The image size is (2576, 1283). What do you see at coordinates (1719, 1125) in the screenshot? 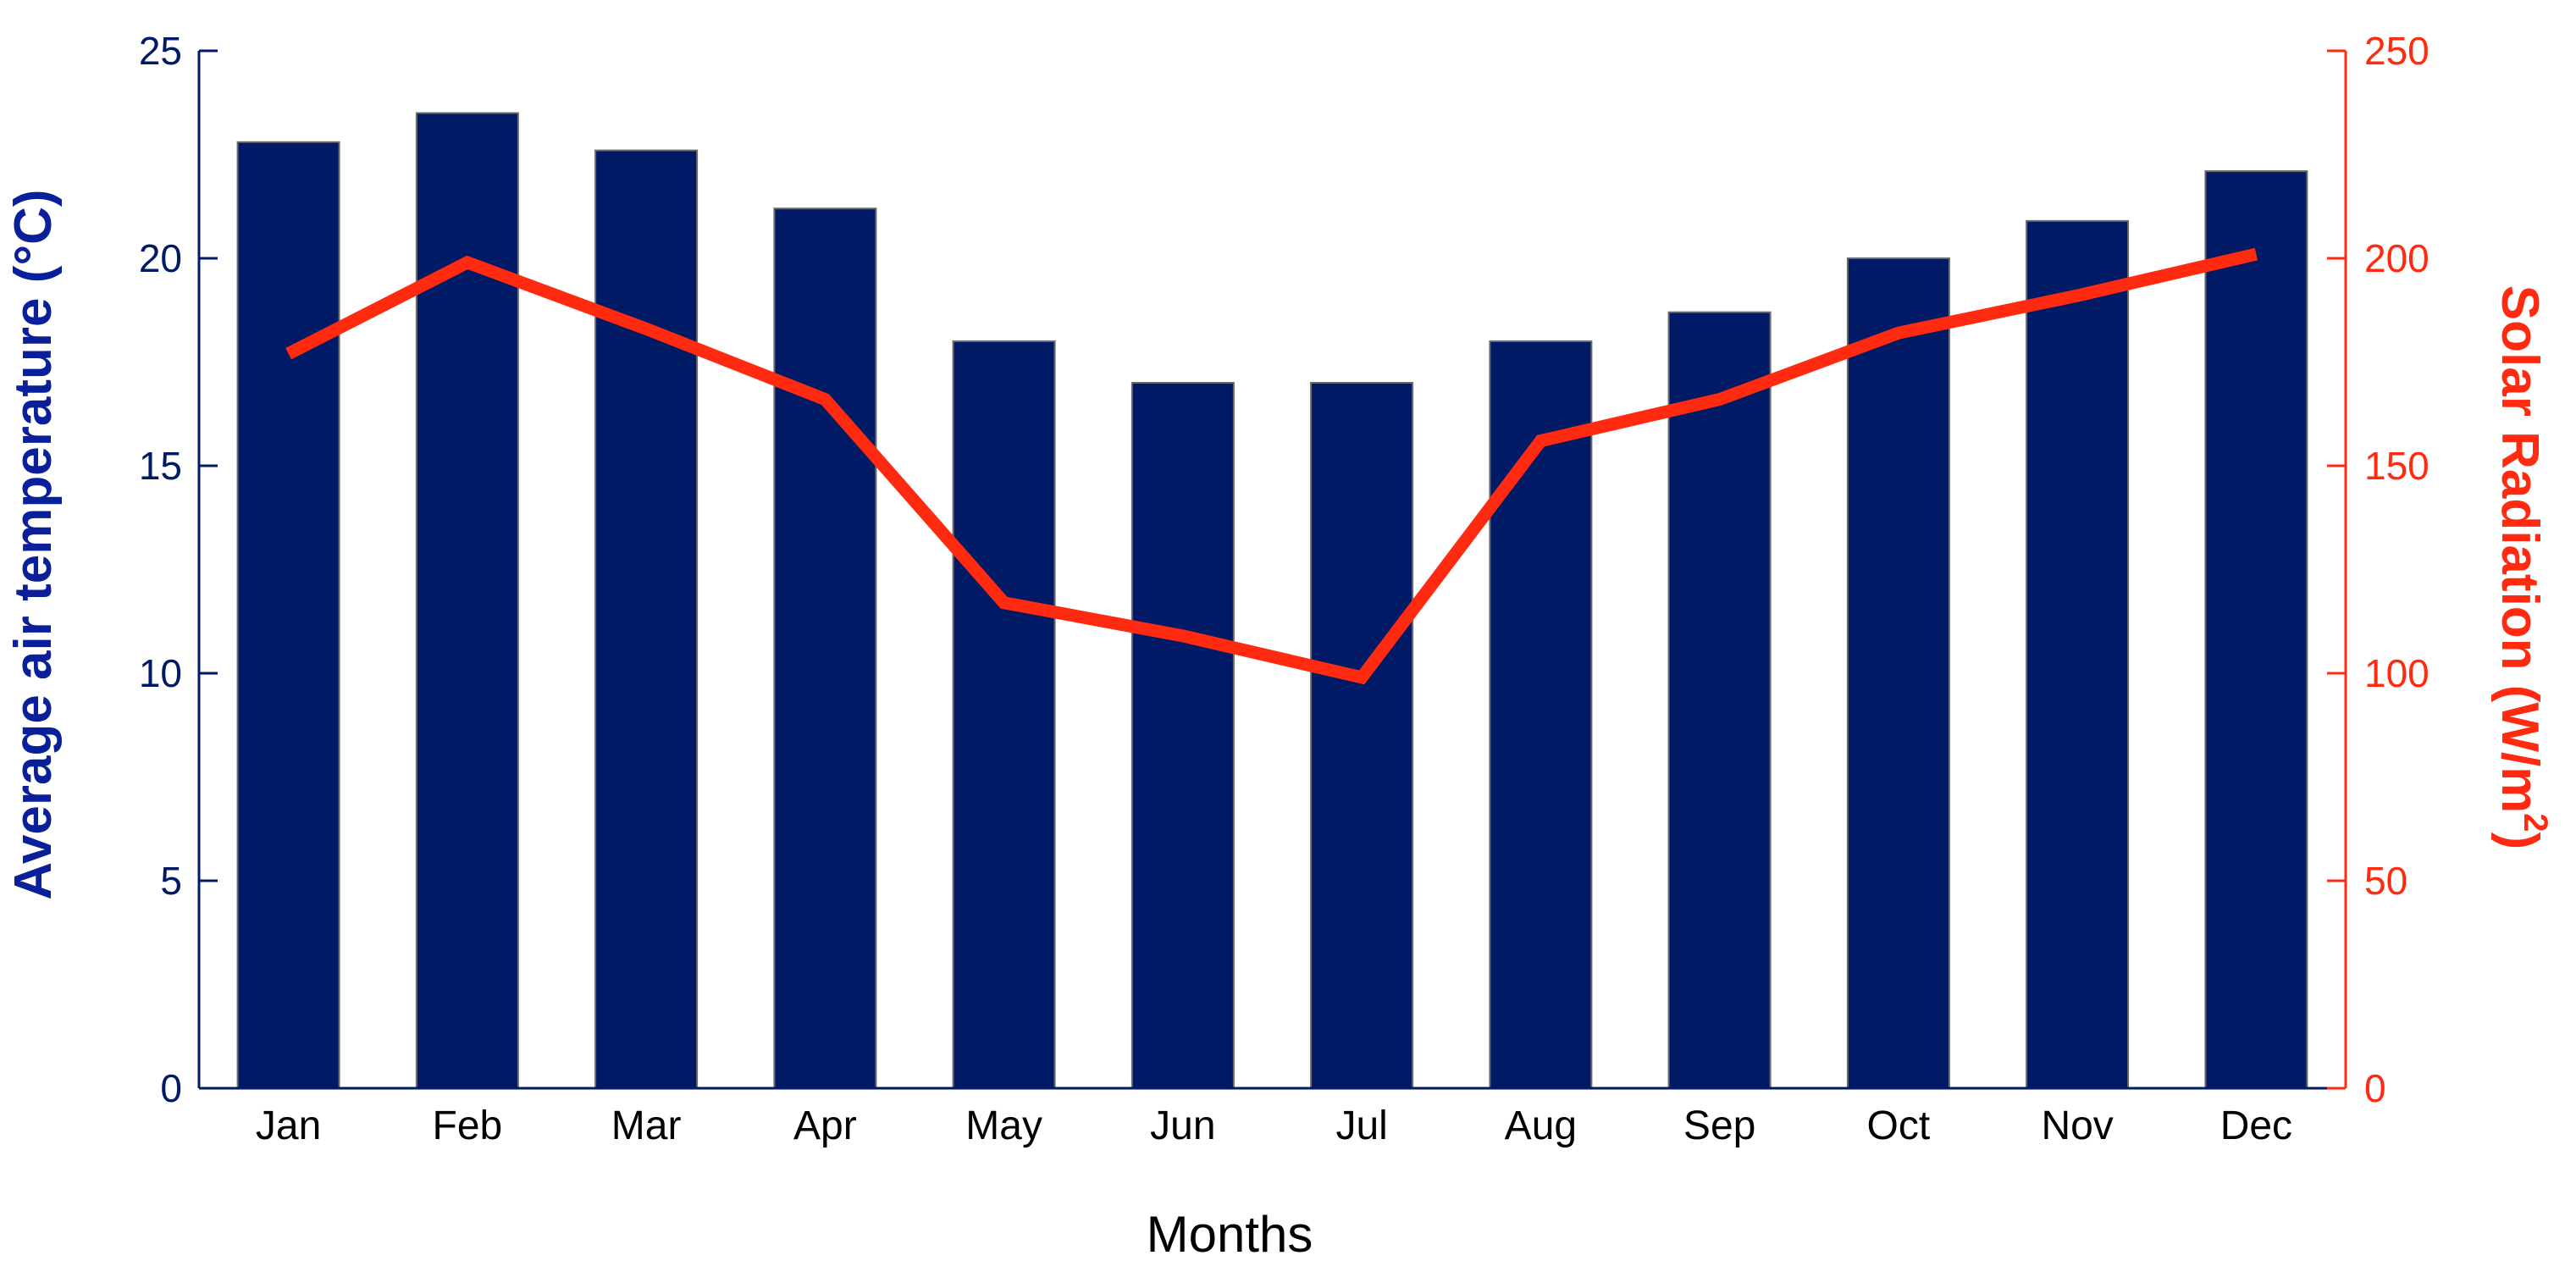
I see `x-tick-label-sep: Sep` at bounding box center [1719, 1125].